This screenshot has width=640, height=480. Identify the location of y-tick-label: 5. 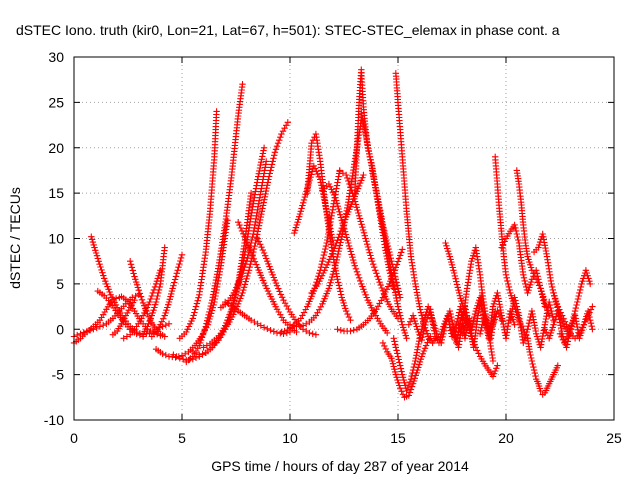
(60, 284).